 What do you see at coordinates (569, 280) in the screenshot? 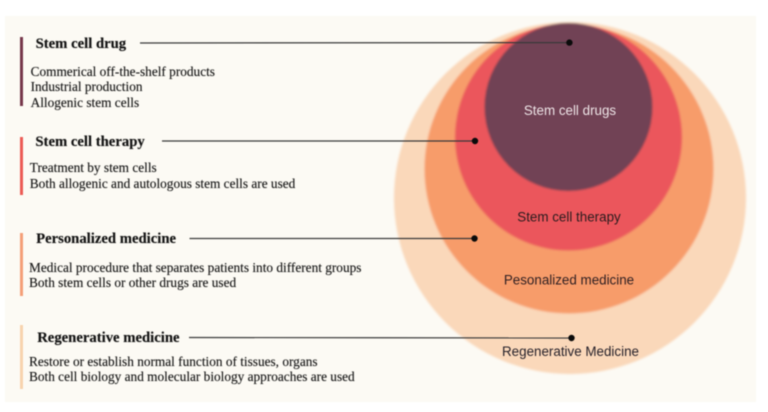
I see `svg-text: Pesonalized medicine` at bounding box center [569, 280].